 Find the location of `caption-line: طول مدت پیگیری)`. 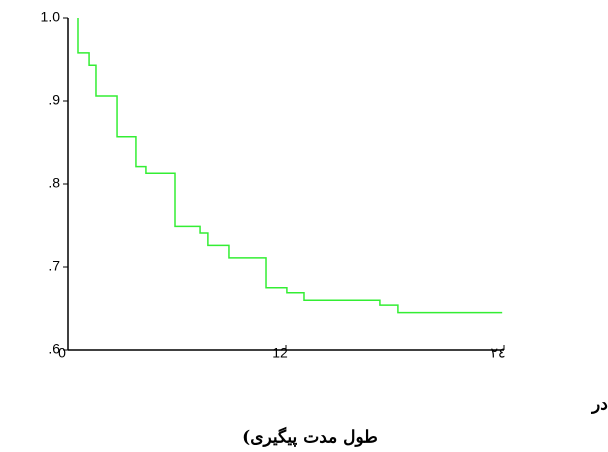

caption-line: طول مدت پیگیری) is located at coordinates (310, 437).